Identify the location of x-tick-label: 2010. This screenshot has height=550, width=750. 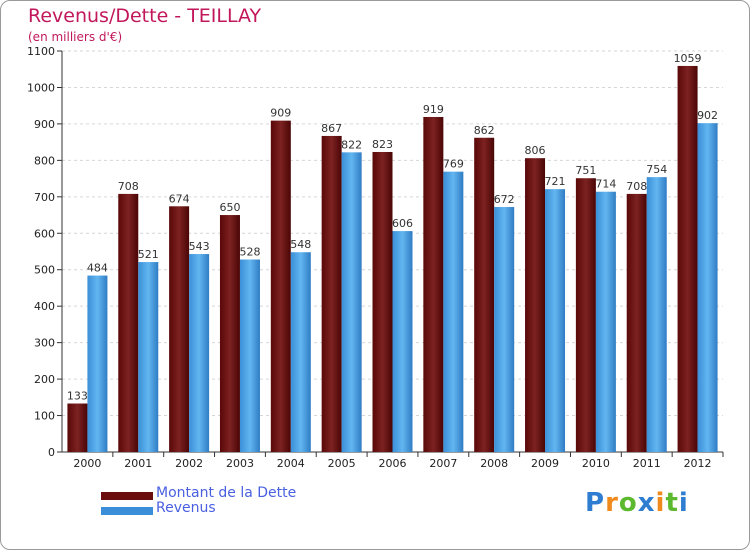
(596, 463).